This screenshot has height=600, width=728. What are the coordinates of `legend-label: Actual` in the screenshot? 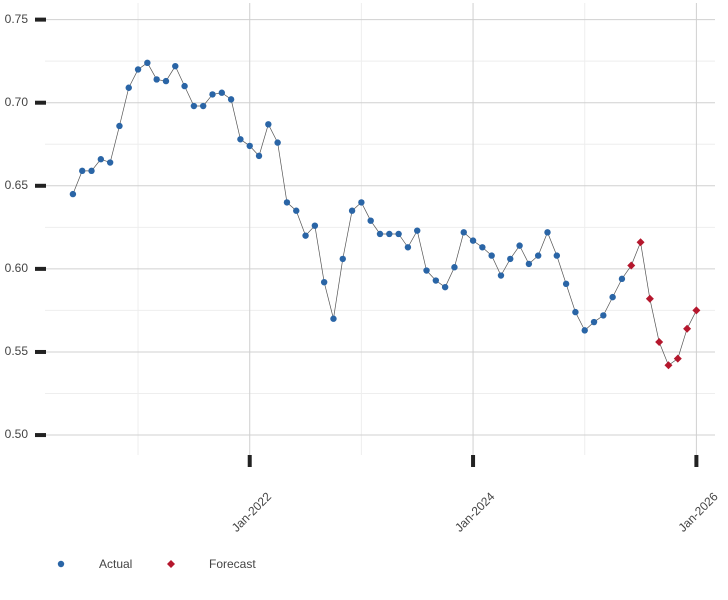 It's located at (115, 564).